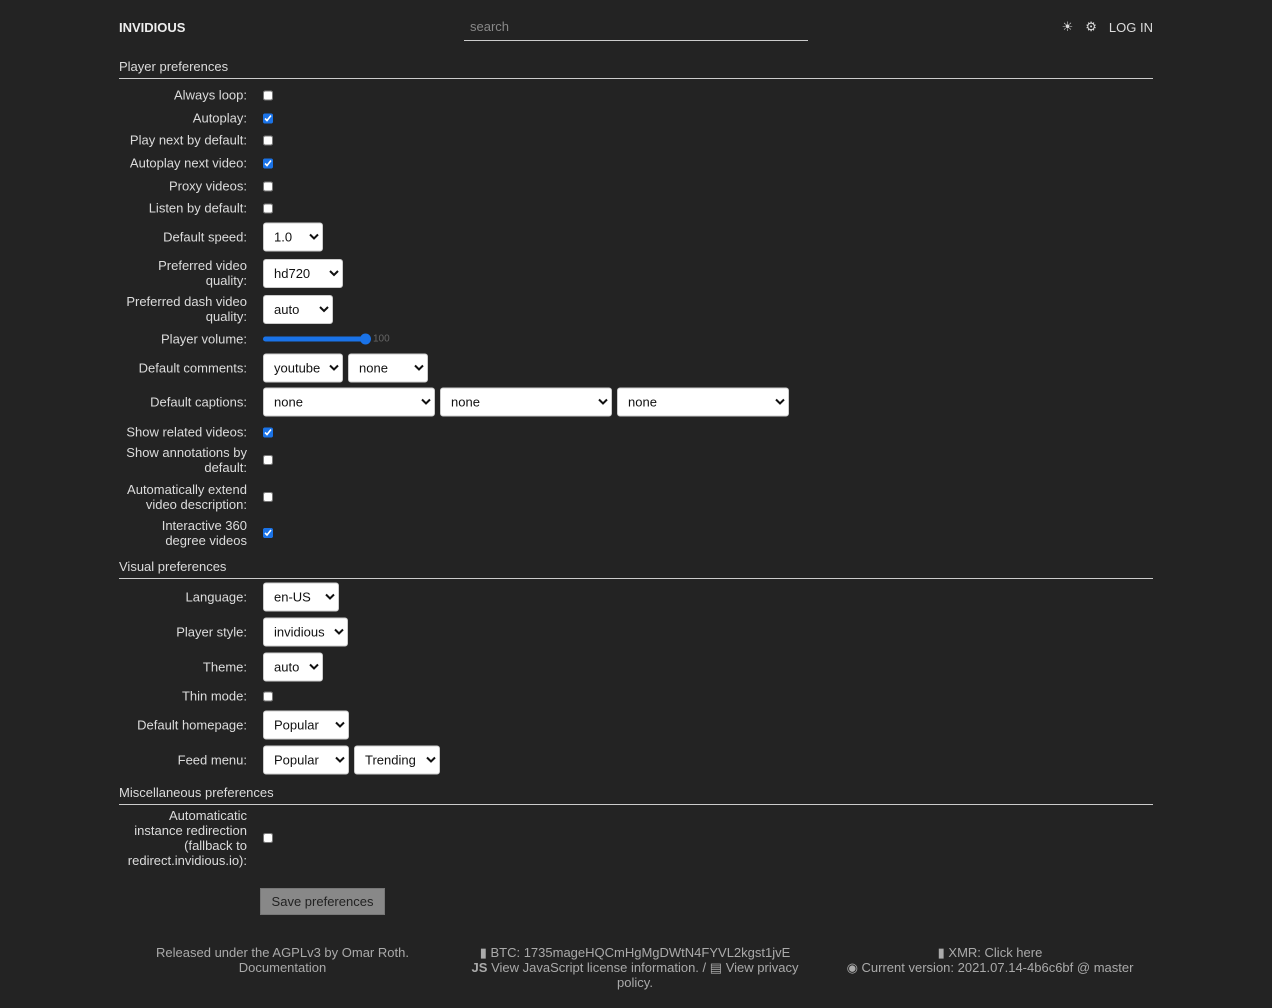 This screenshot has height=1008, width=1272. I want to click on row-volume: Player volume: 100, so click(254, 339).